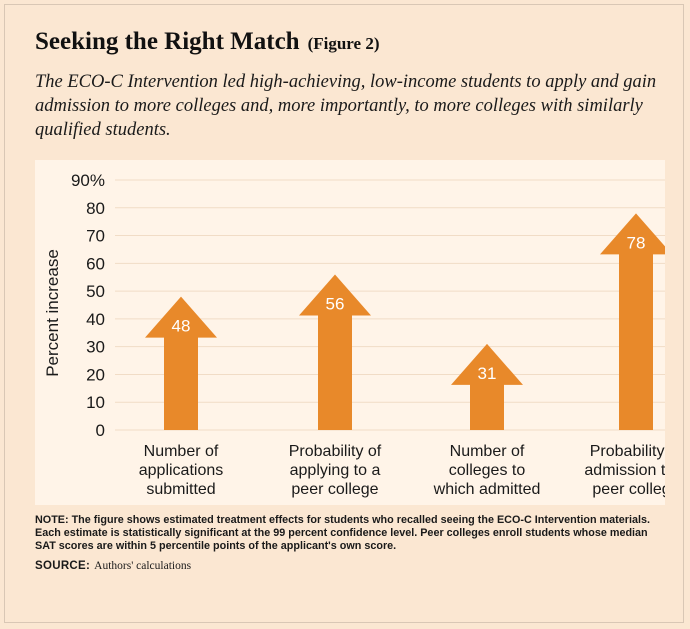  What do you see at coordinates (143, 566) in the screenshot?
I see `source-text: Authors' calculations` at bounding box center [143, 566].